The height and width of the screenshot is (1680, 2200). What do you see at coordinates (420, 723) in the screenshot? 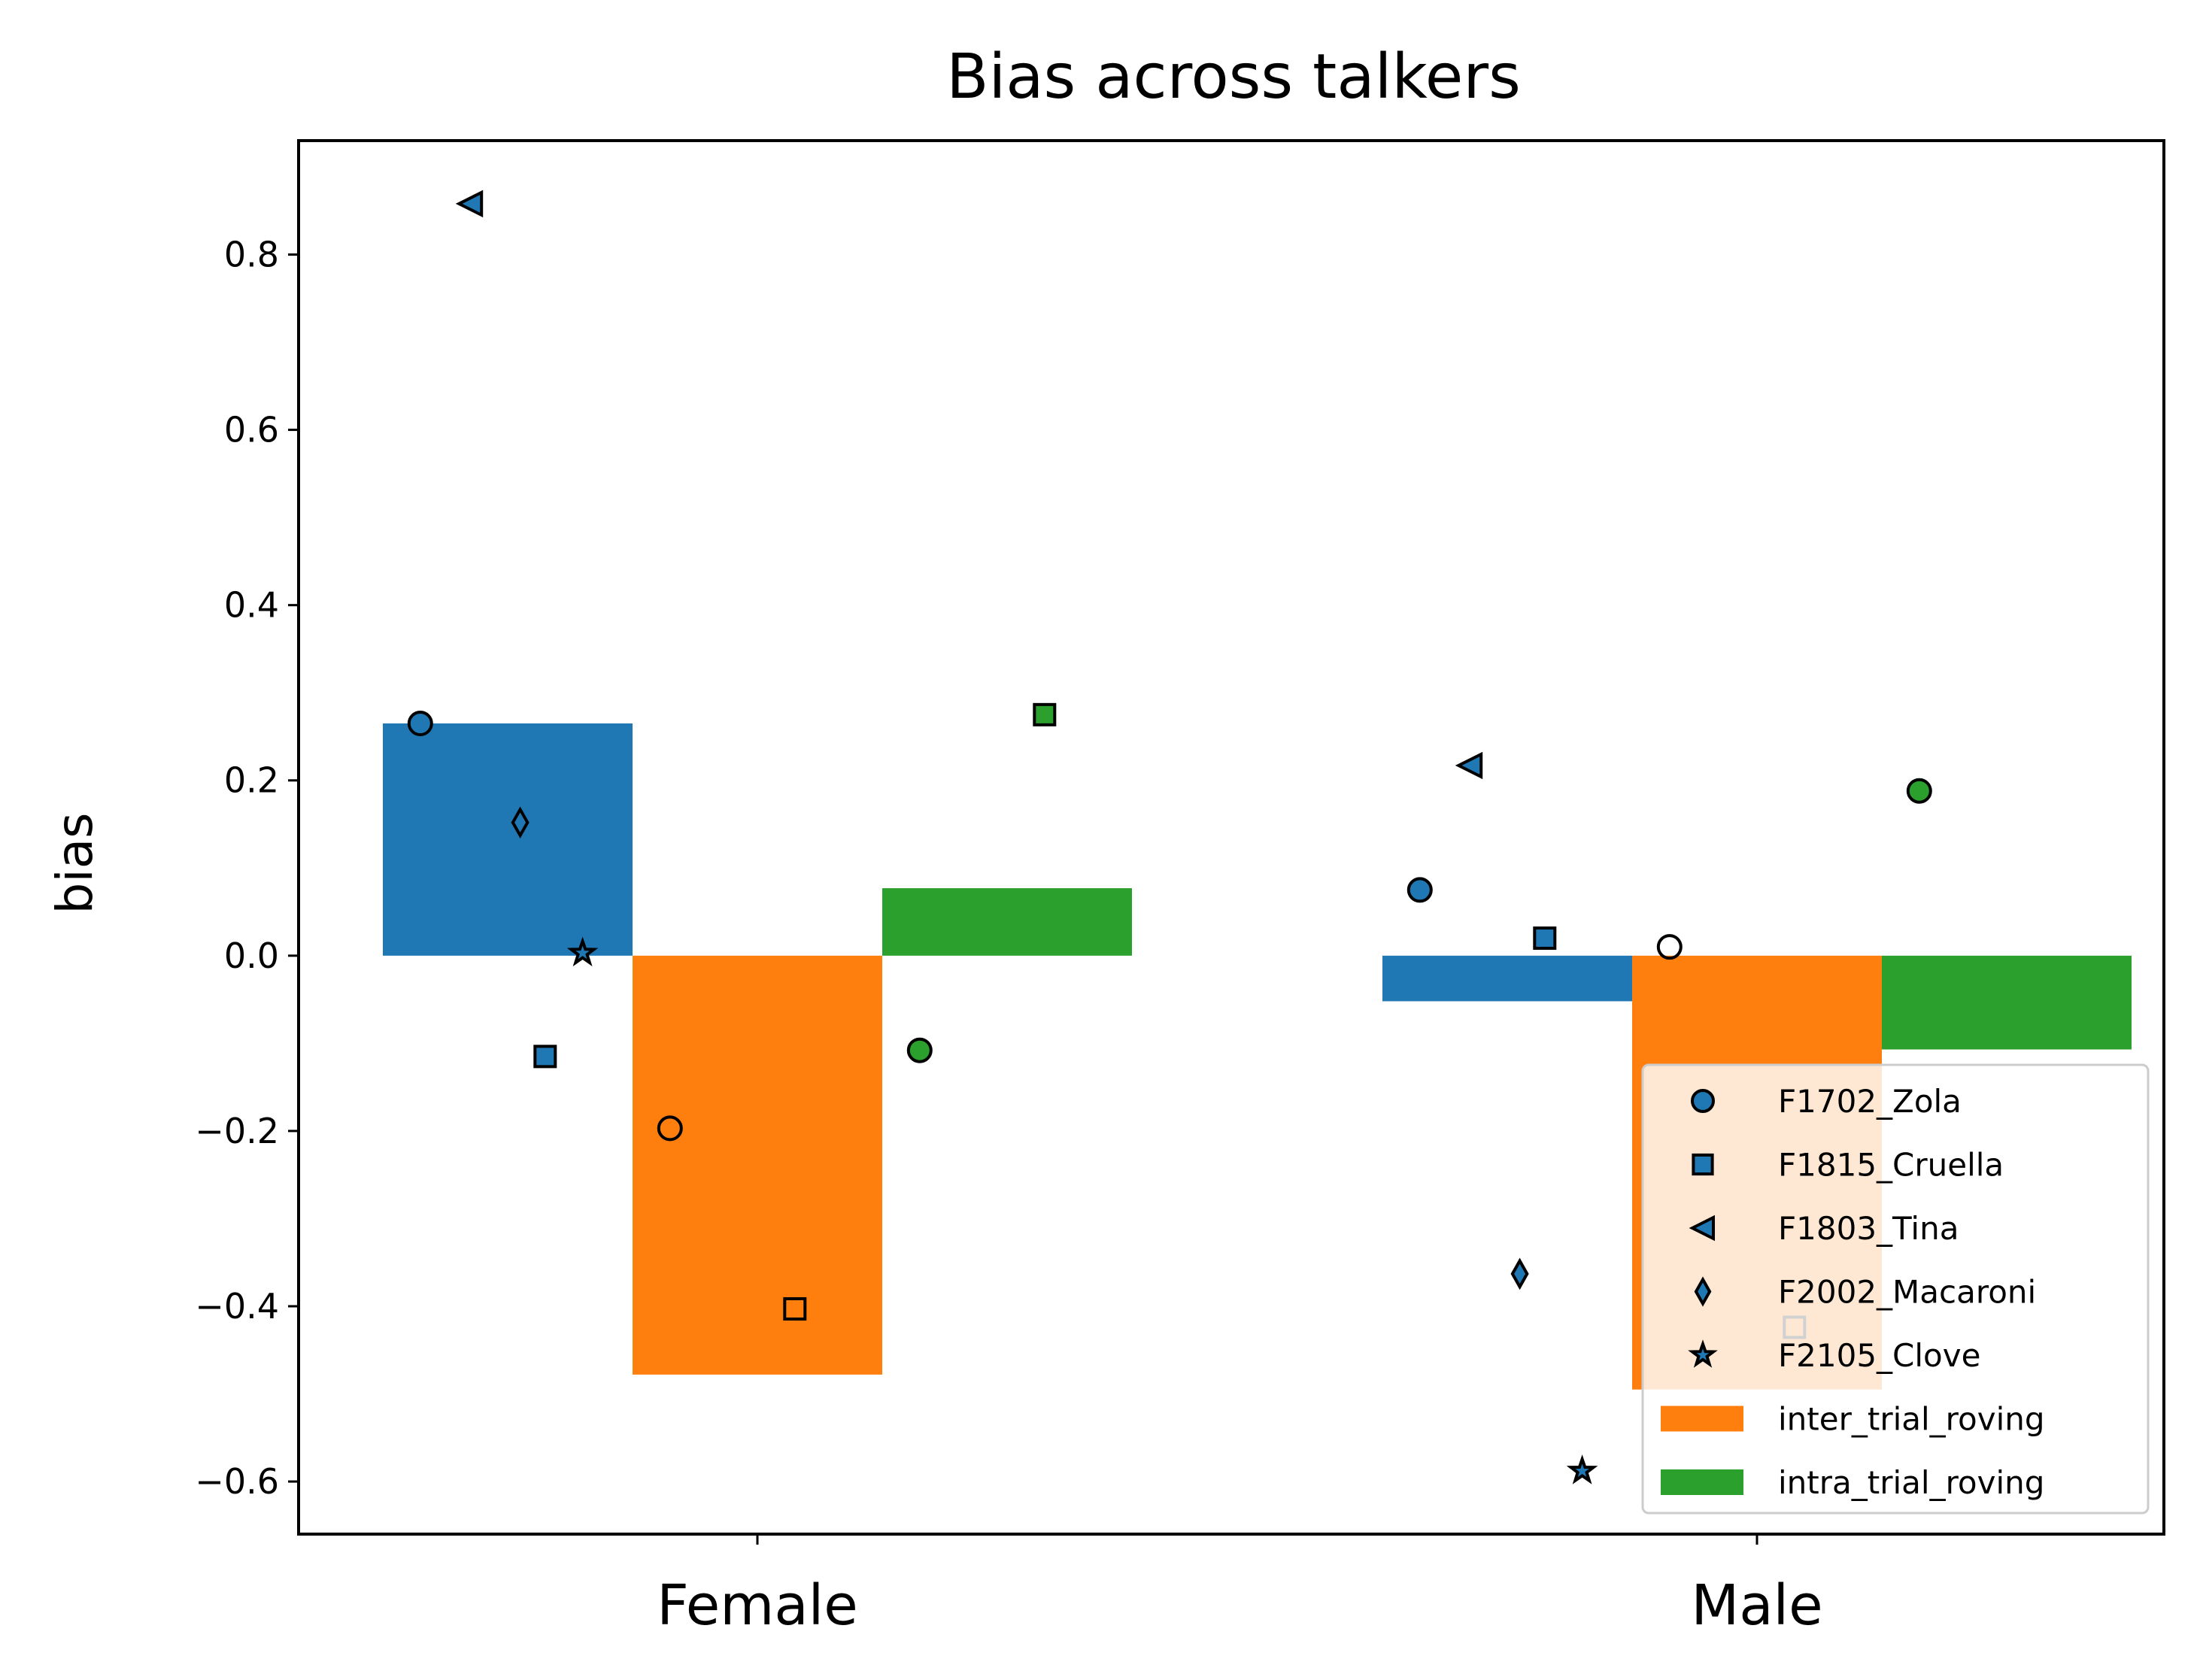
I see `point-f1702_zola-female-s0` at bounding box center [420, 723].